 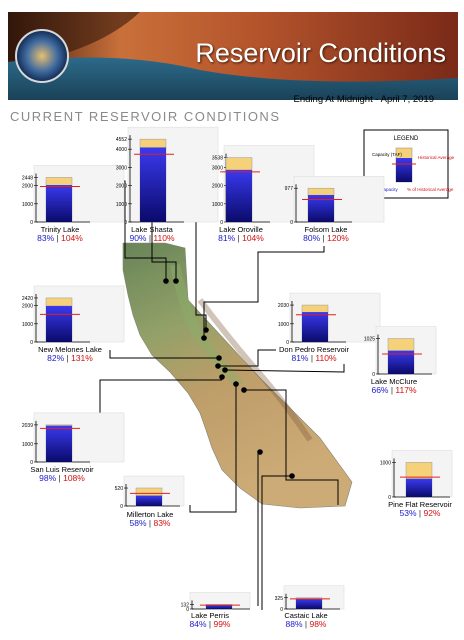 I want to click on tick-label: 3538, so click(x=217, y=159).